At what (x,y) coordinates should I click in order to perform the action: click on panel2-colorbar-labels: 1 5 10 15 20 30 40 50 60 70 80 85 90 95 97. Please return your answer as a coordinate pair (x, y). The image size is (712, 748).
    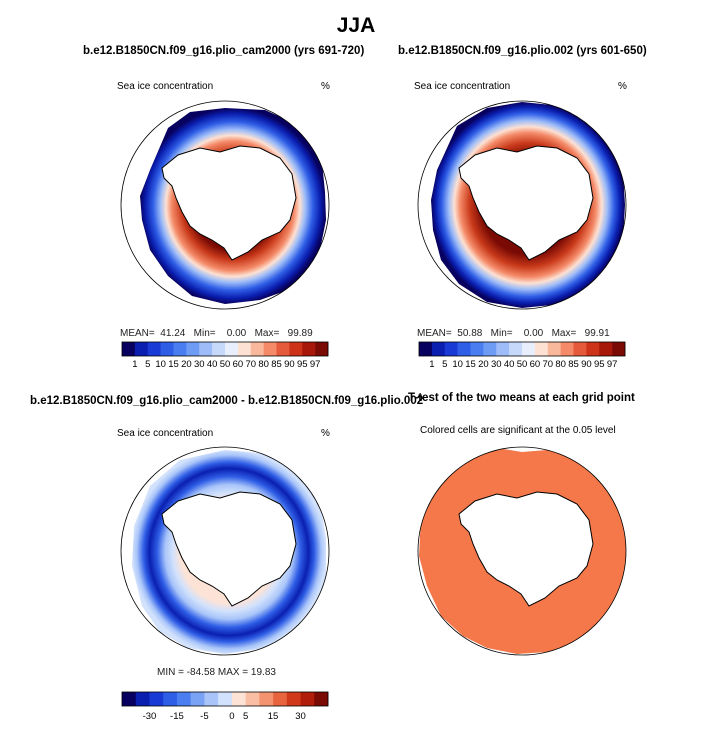
    Looking at the image, I should click on (522, 365).